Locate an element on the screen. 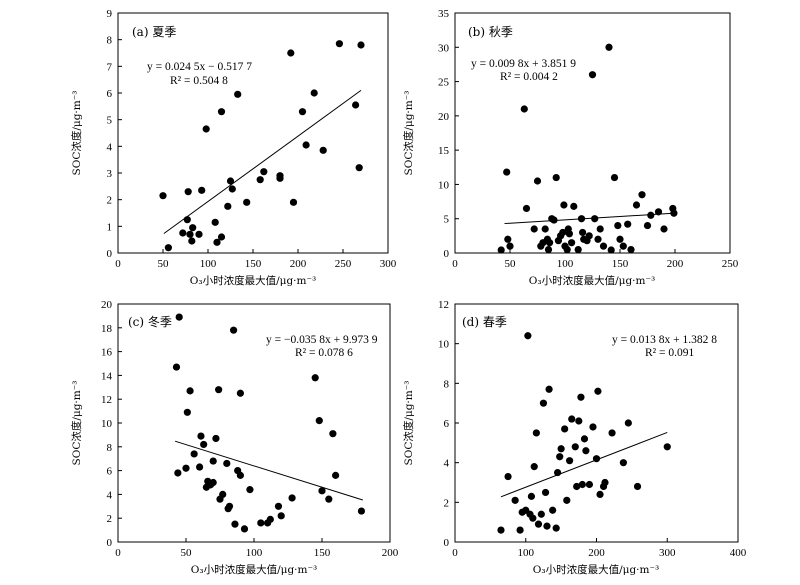 This screenshot has height=585, width=800. y-tick-label: 4 is located at coordinates (110, 495).